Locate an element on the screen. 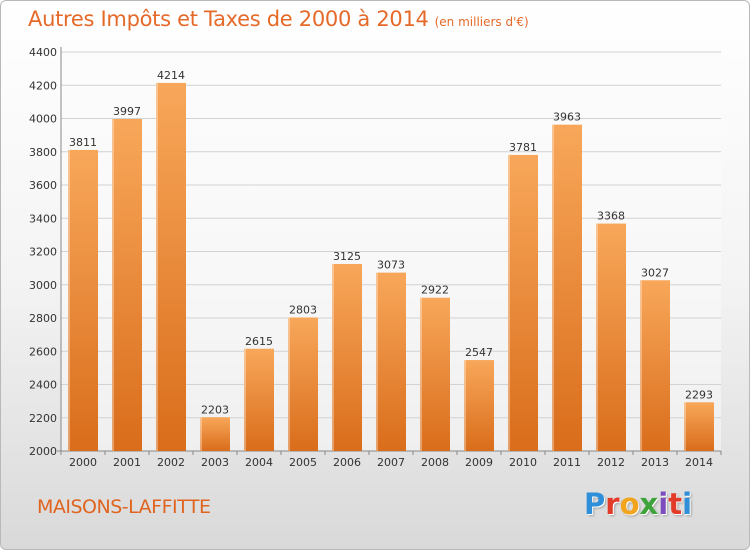 The image size is (750, 550). bar-2011 is located at coordinates (567, 288).